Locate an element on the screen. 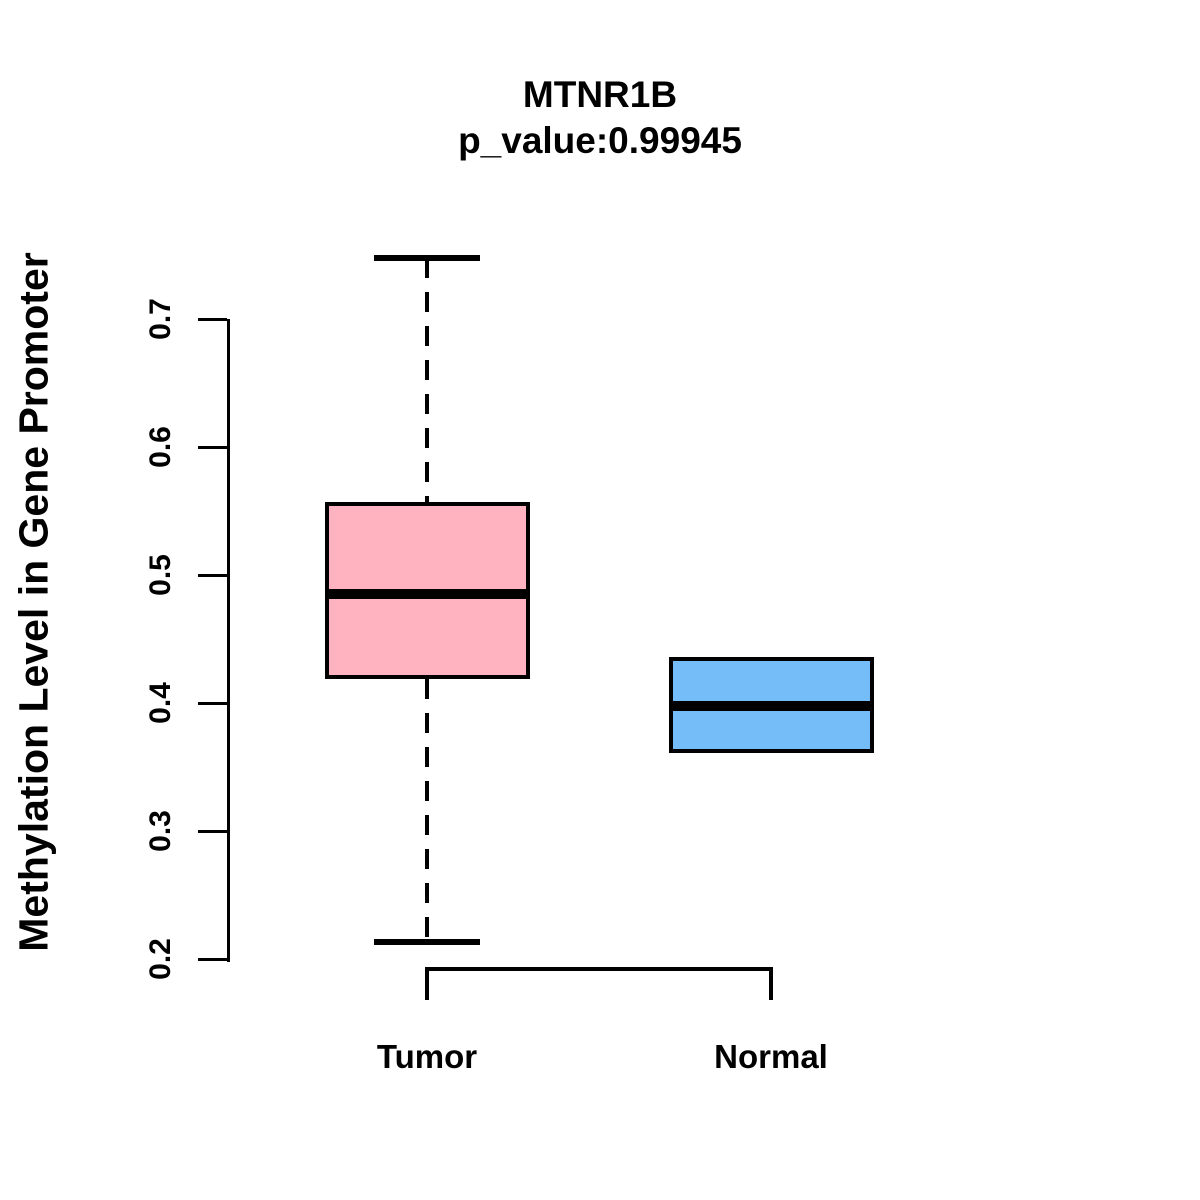 This screenshot has height=1200, width=1200. y-tick-label: 0.2 is located at coordinates (160, 959).